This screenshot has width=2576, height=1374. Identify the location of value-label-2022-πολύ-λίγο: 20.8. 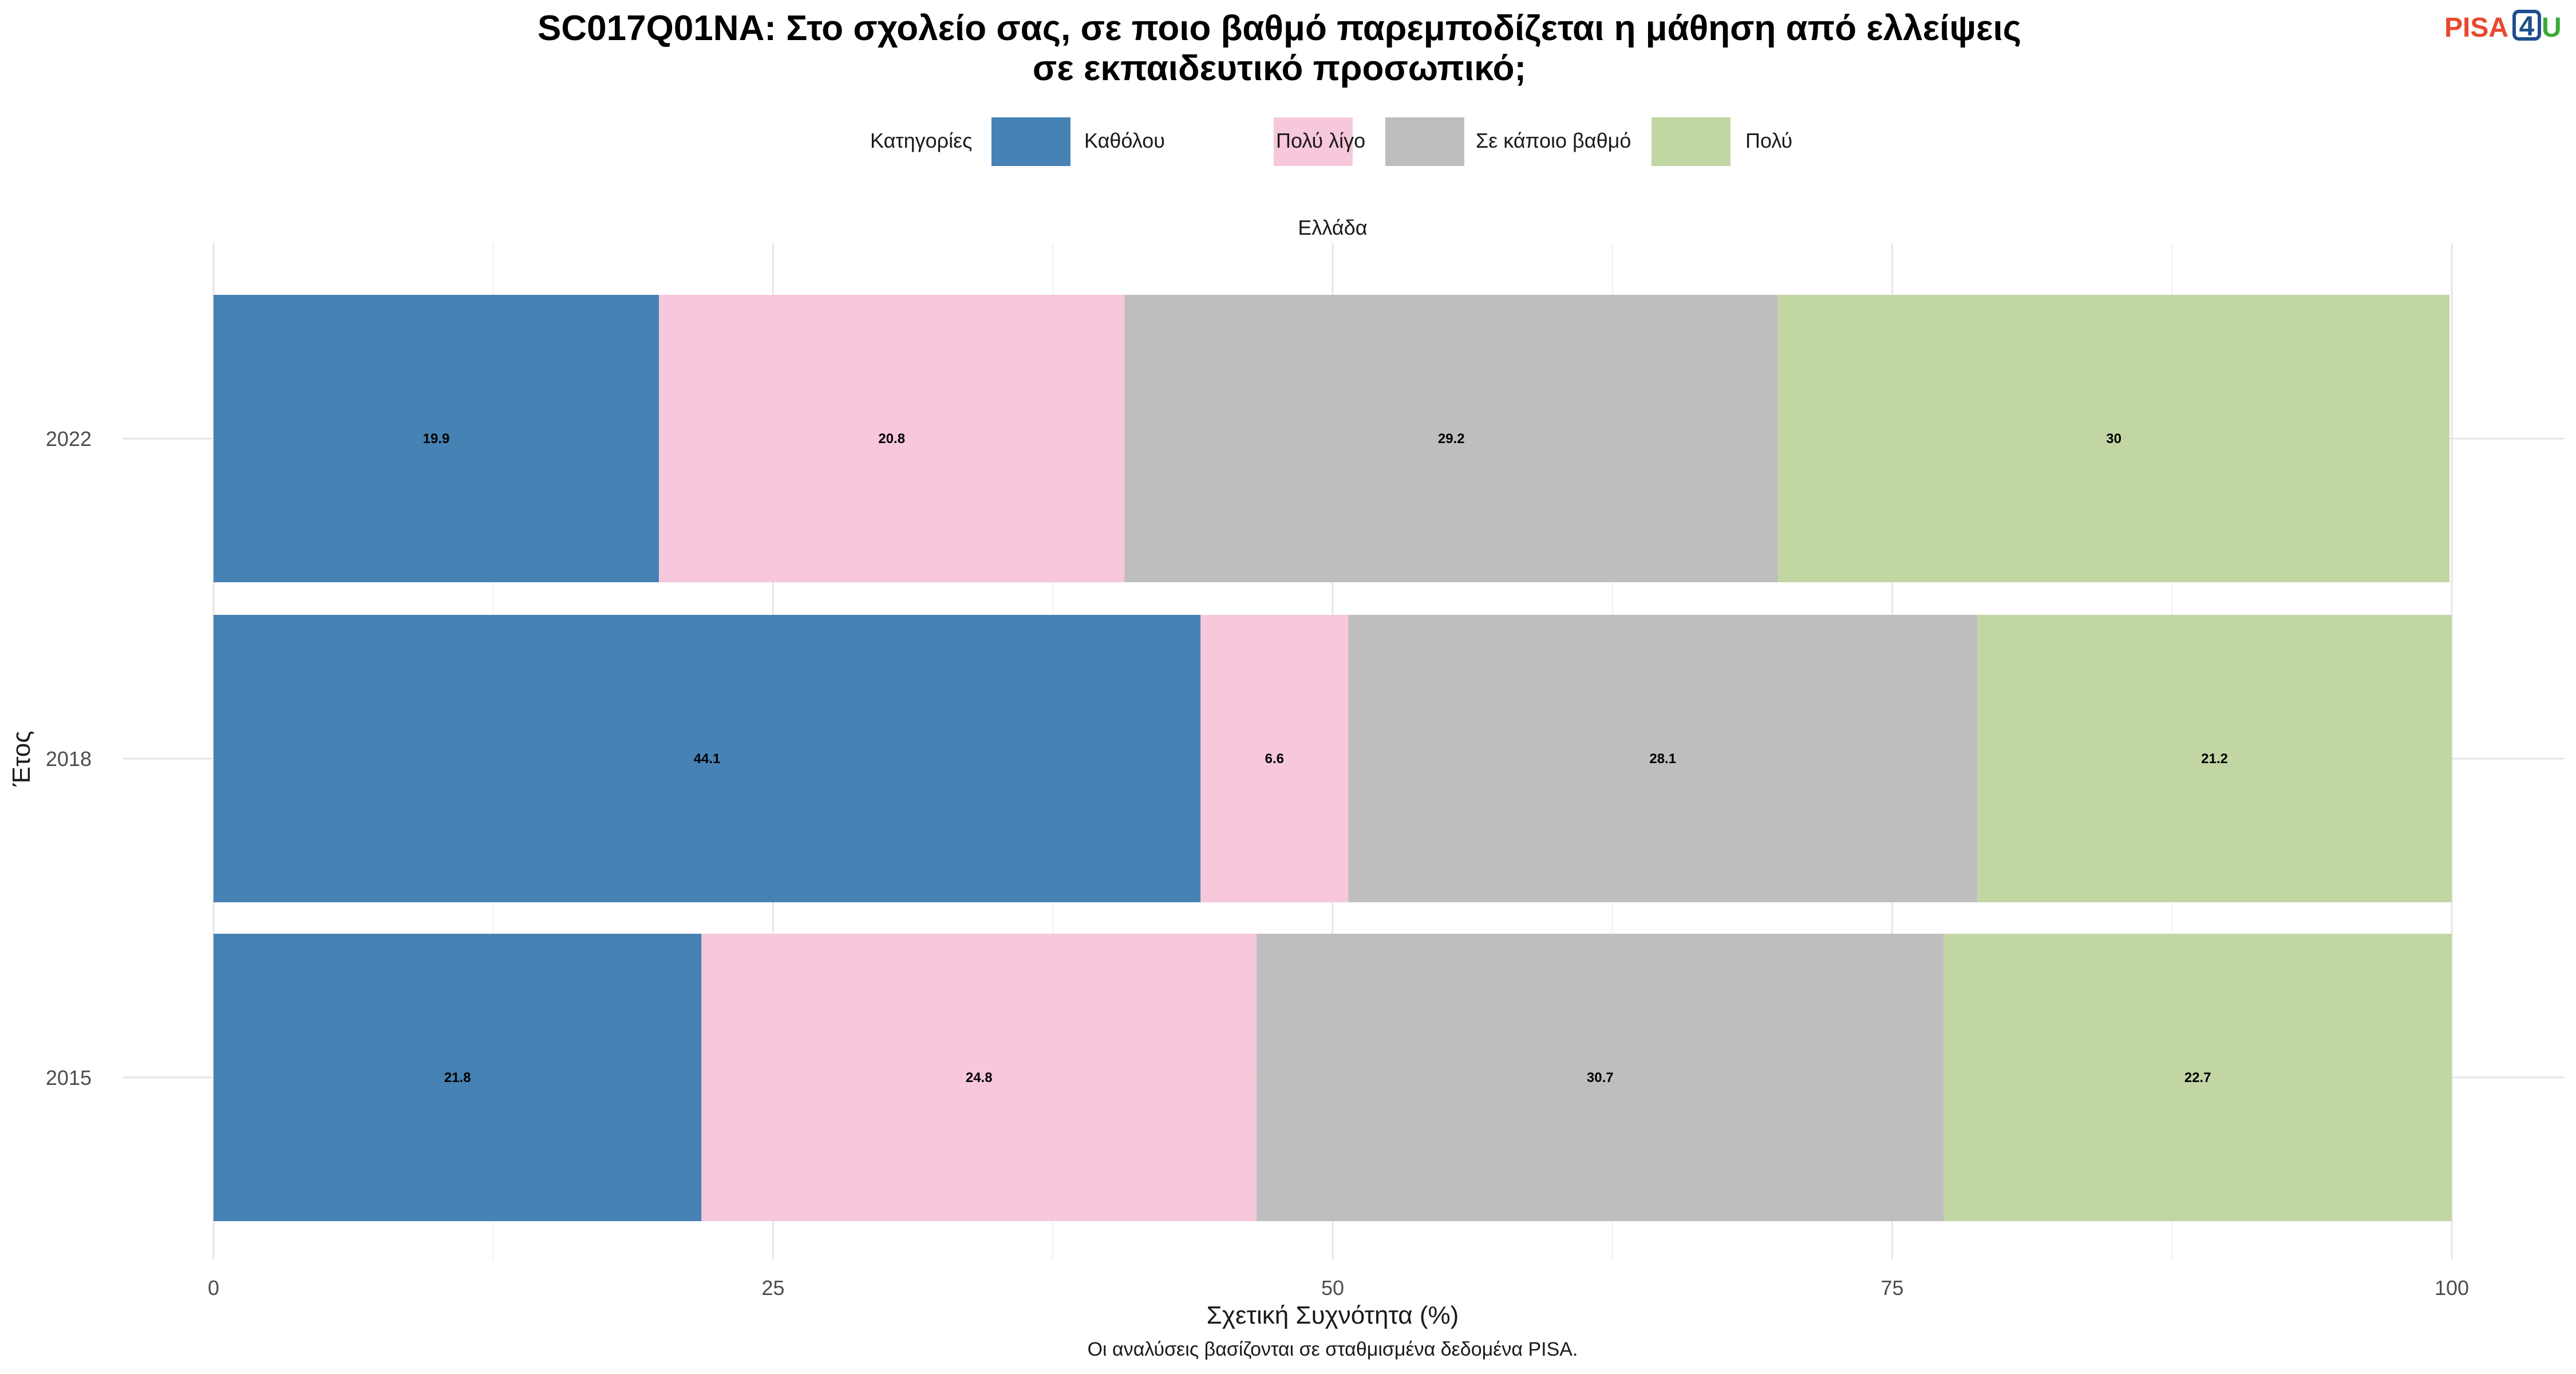
(891, 439).